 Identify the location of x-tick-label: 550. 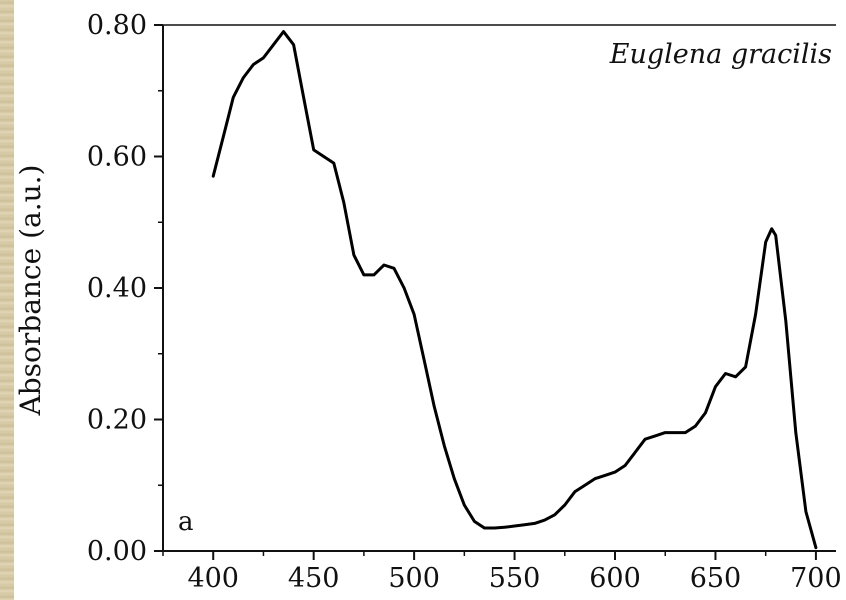
(515, 578).